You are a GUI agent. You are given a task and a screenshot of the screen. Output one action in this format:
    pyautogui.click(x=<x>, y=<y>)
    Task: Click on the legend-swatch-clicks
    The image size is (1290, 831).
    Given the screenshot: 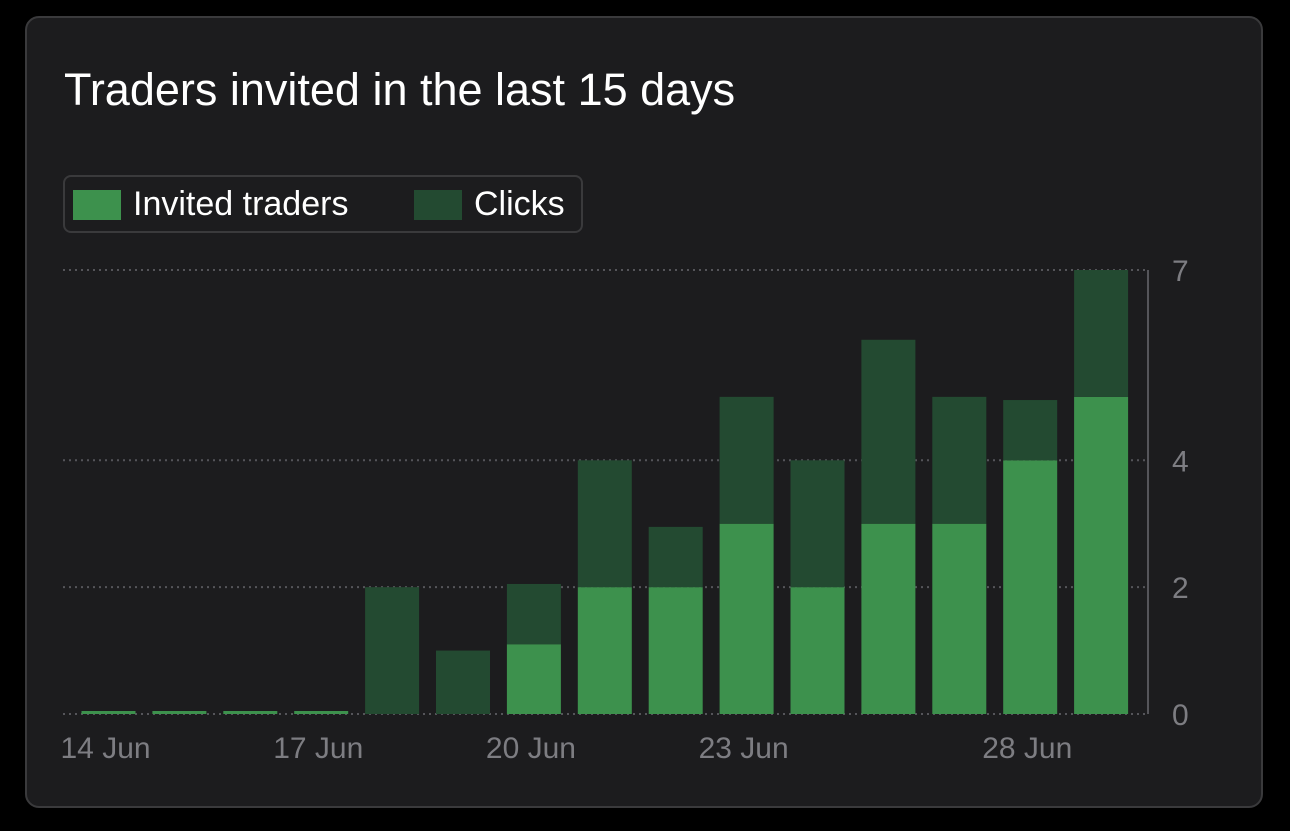 What is the action you would take?
    pyautogui.click(x=438, y=205)
    